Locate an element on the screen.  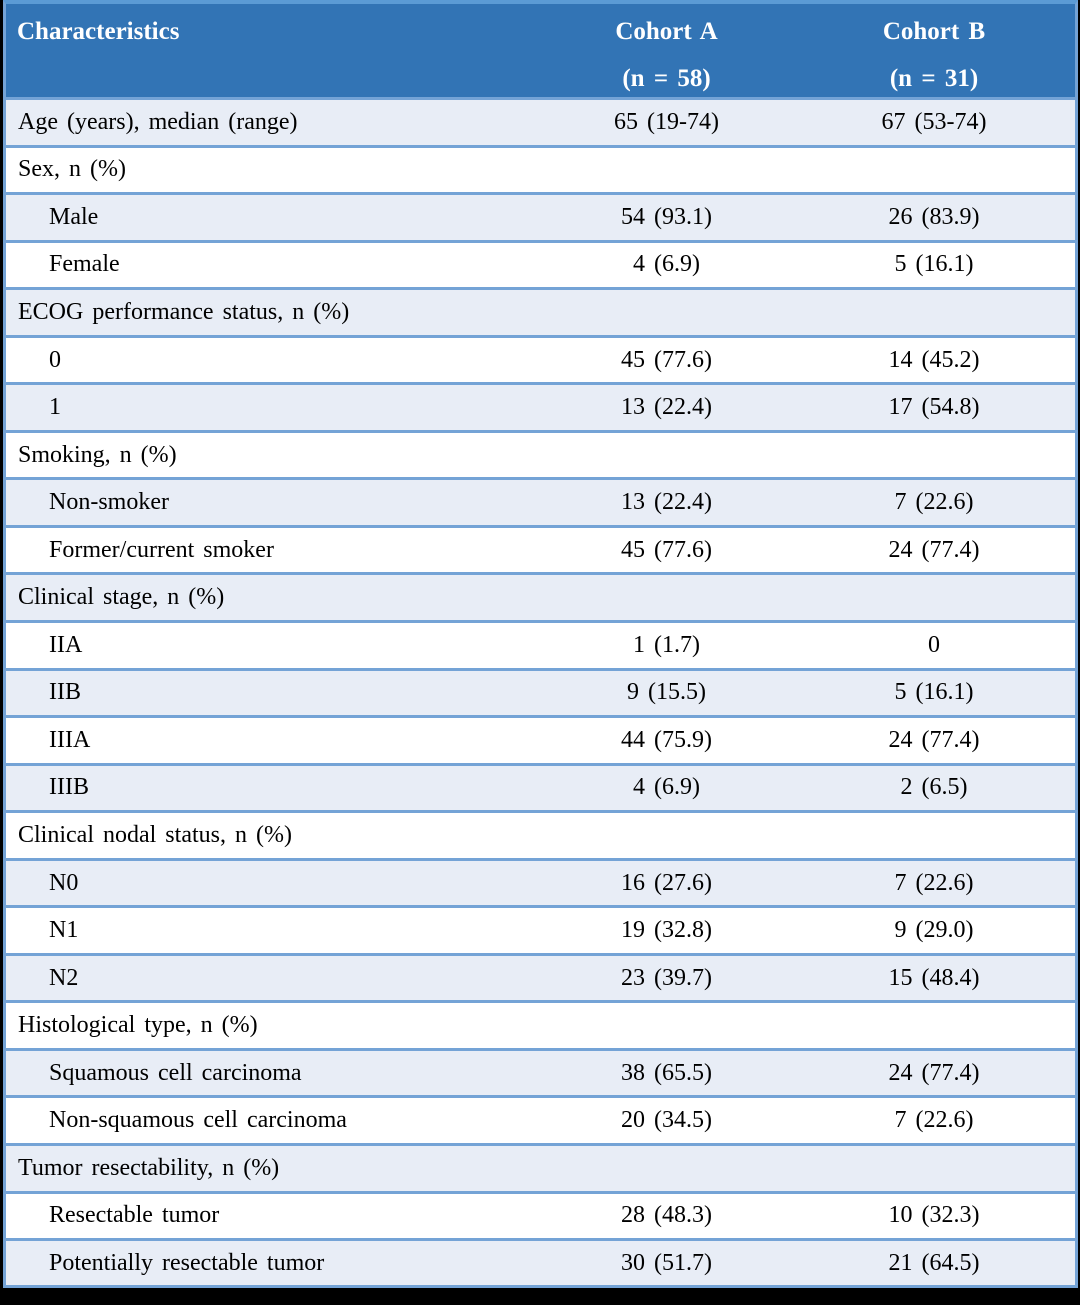
row-label: Age (years), median (range) is located at coordinates (273, 123).